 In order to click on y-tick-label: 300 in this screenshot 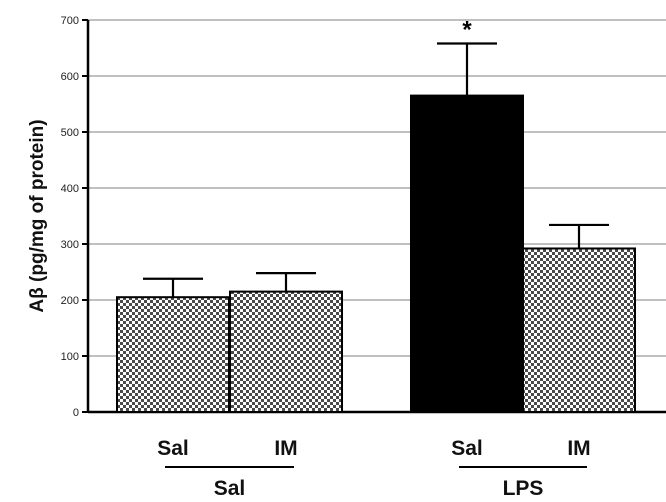, I will do `click(70, 245)`.